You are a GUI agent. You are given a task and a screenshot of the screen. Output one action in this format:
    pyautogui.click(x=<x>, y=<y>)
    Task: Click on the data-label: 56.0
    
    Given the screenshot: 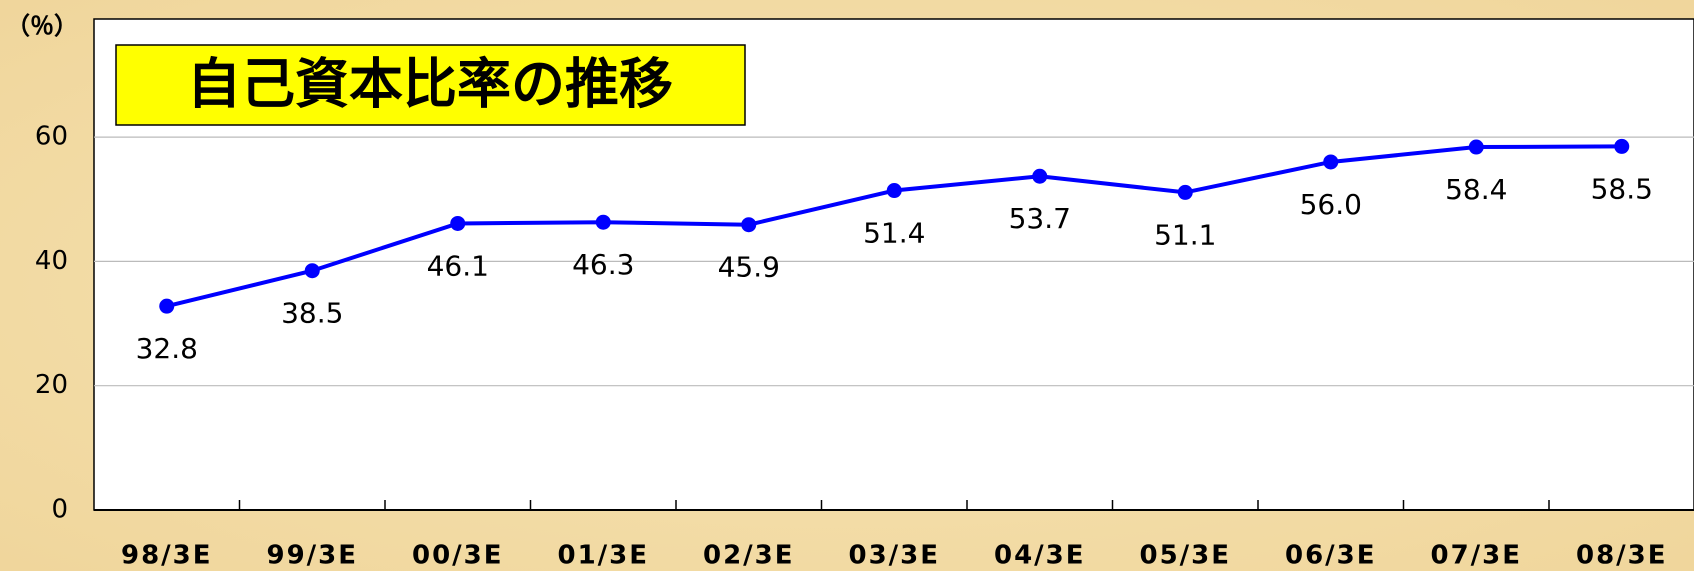 What is the action you would take?
    pyautogui.click(x=1331, y=204)
    